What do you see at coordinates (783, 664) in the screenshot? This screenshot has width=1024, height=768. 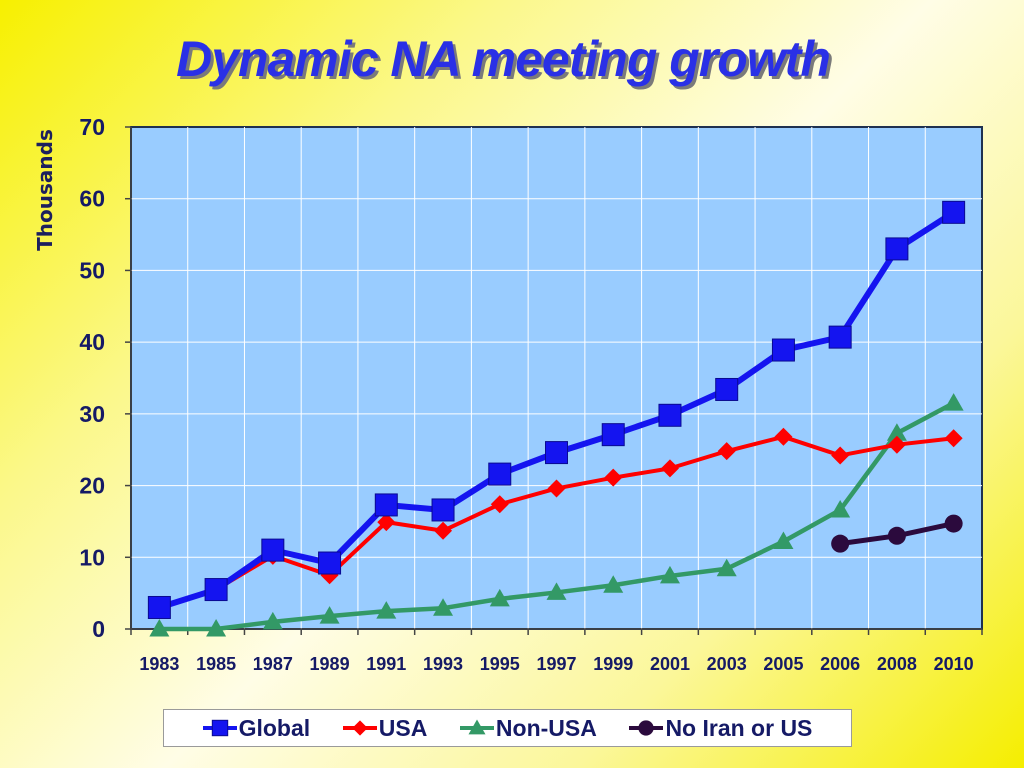 I see `x-tick-label: 2005` at bounding box center [783, 664].